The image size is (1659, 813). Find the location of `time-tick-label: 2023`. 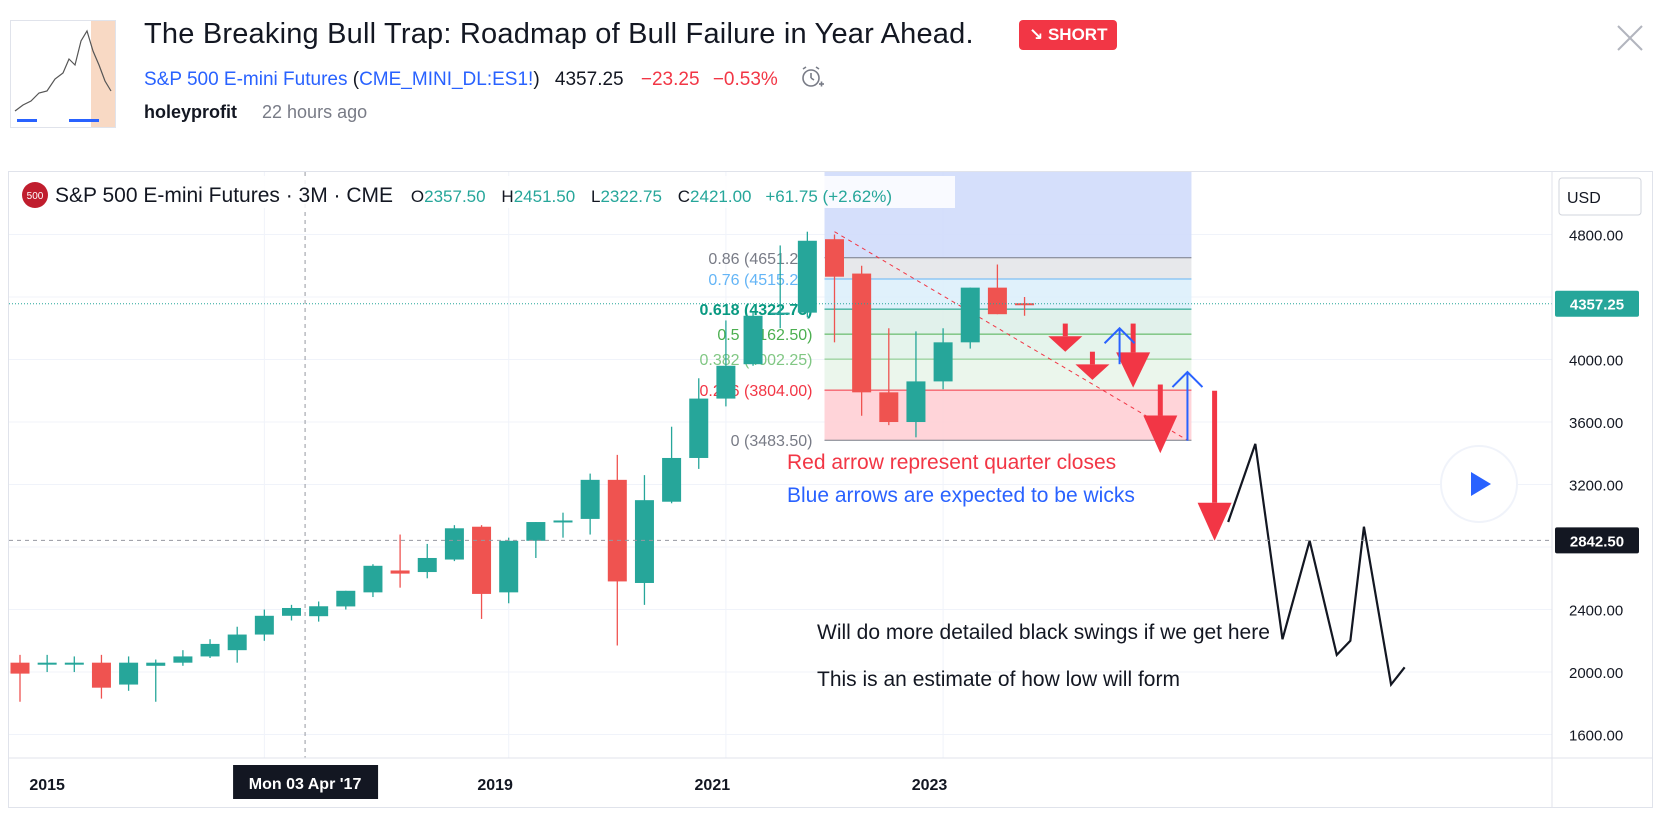

time-tick-label: 2023 is located at coordinates (930, 785).